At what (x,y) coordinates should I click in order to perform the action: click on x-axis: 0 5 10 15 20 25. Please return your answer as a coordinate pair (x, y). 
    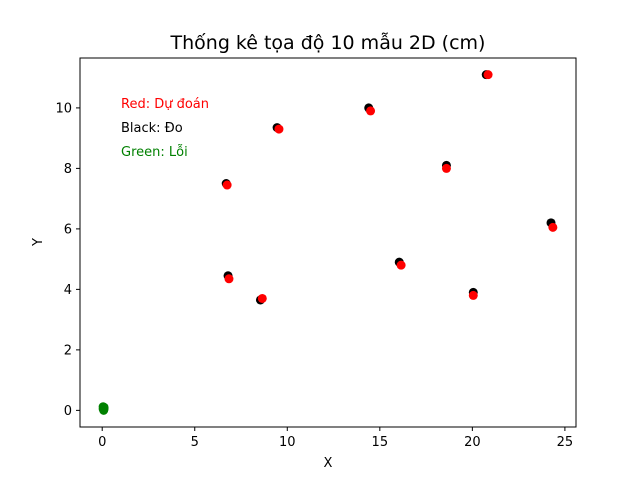
    Looking at the image, I should click on (335, 438).